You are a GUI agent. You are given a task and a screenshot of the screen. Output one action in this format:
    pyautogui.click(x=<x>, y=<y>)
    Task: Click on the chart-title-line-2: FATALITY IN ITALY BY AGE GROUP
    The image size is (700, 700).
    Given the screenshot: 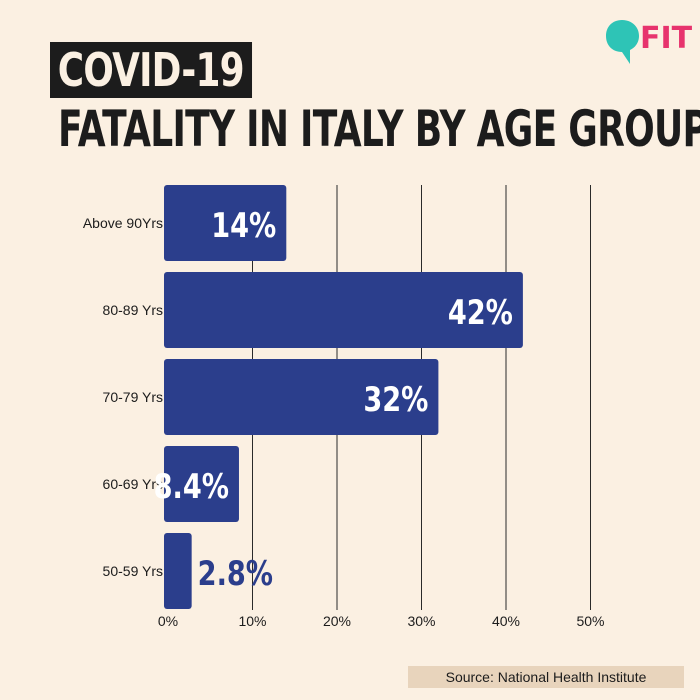 What is the action you would take?
    pyautogui.click(x=379, y=129)
    